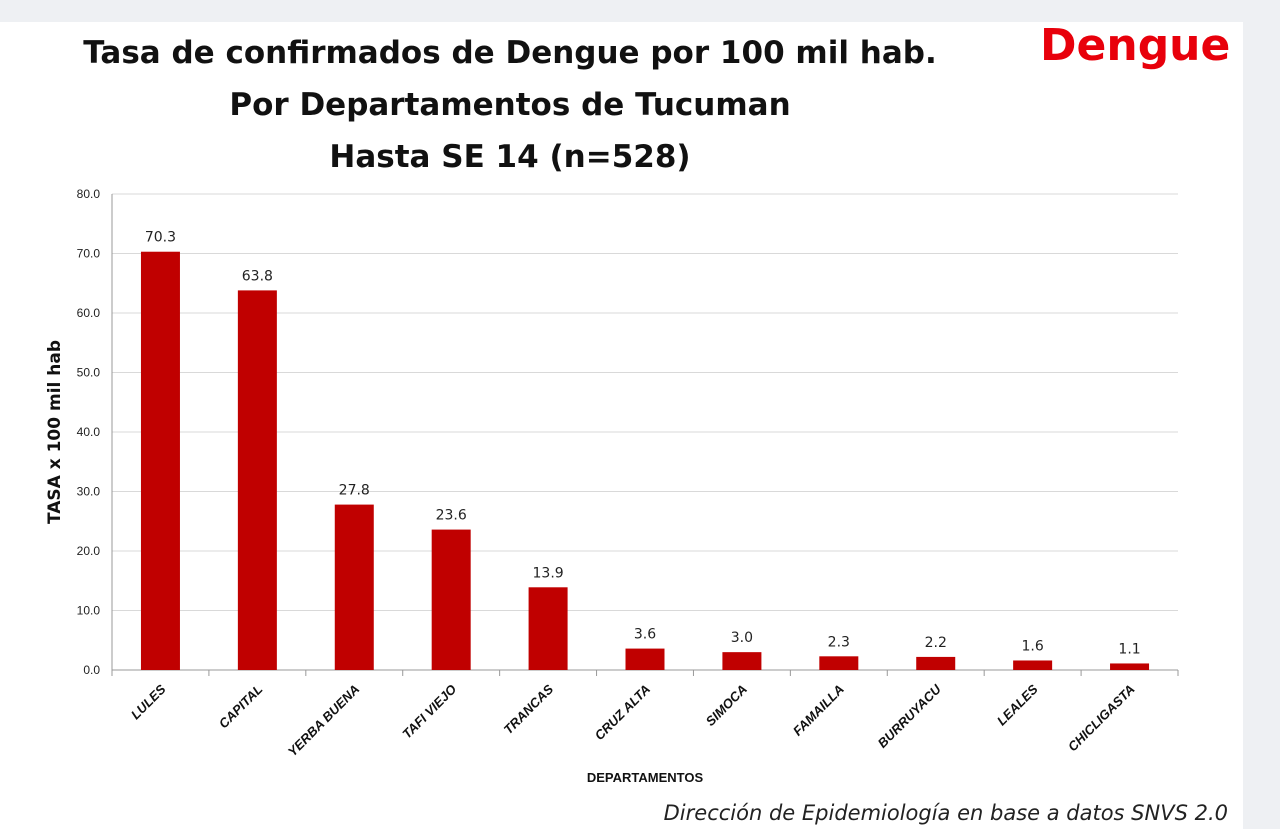 The height and width of the screenshot is (829, 1280). Describe the element at coordinates (241, 706) in the screenshot. I see `x-tick-label: CAPITAL` at that location.